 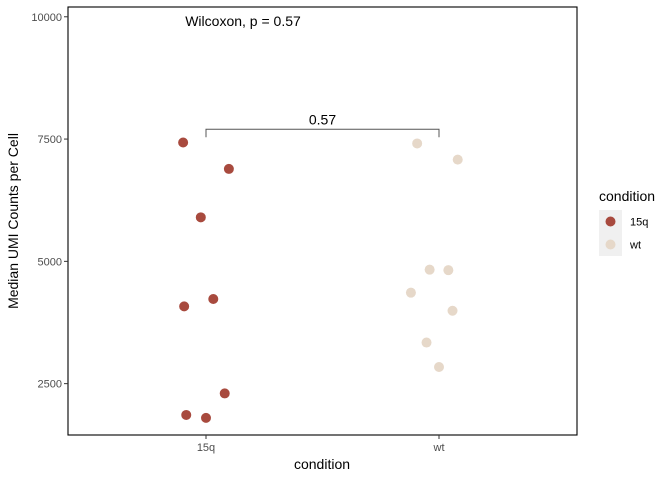 What do you see at coordinates (46, 18) in the screenshot?
I see `y-tick-label: 10000` at bounding box center [46, 18].